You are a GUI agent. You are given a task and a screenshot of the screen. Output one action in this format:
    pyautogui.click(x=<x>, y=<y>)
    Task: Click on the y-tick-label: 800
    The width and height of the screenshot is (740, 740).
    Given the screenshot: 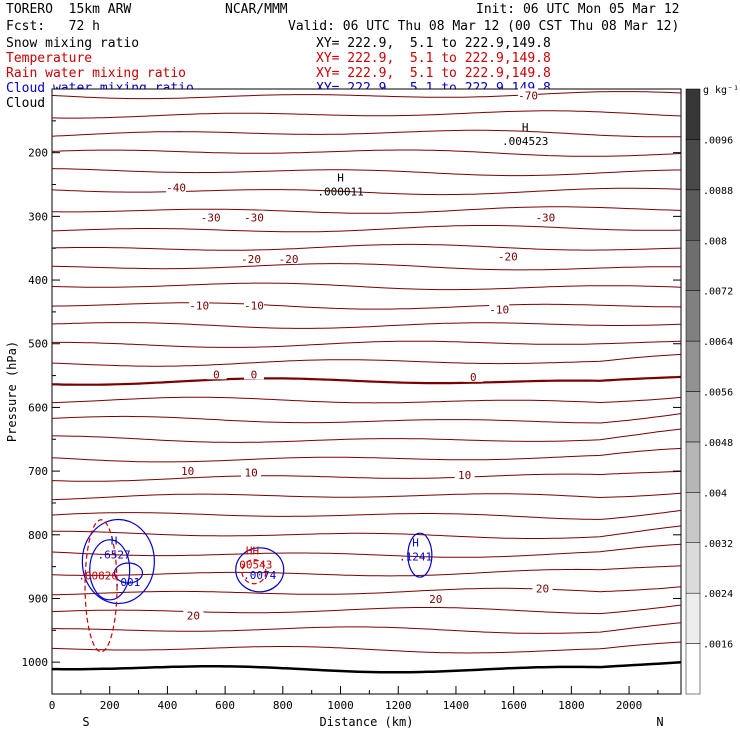 What is the action you would take?
    pyautogui.click(x=38, y=535)
    